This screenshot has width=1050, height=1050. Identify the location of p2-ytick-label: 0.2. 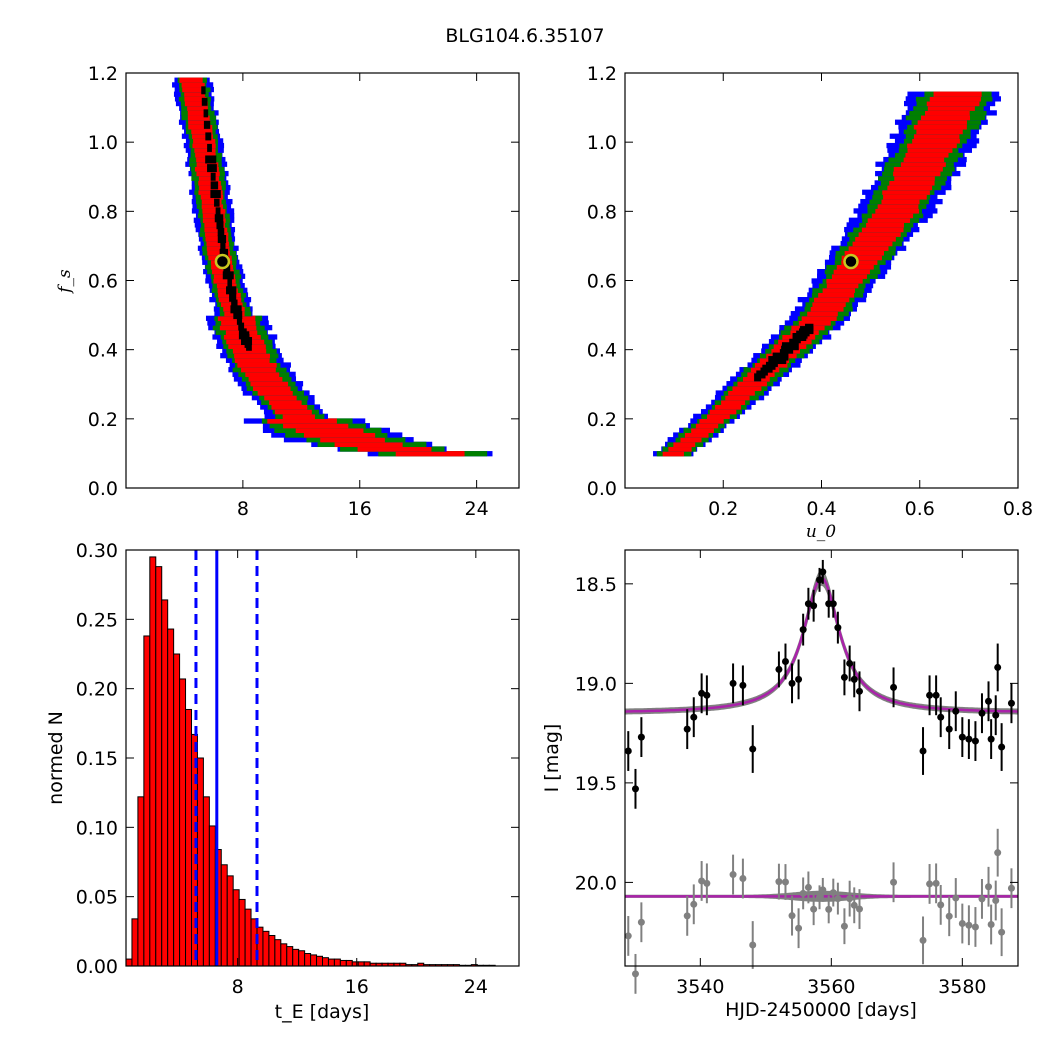
(602, 420).